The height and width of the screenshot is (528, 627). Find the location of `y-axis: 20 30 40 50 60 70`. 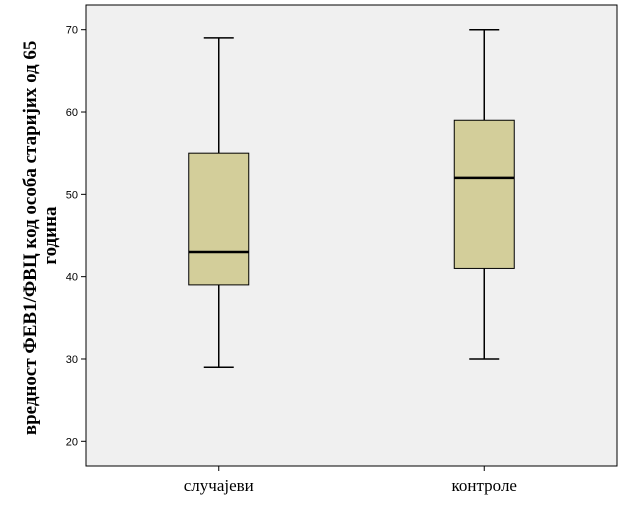

y-axis: 20 30 40 50 60 70 is located at coordinates (76, 236).